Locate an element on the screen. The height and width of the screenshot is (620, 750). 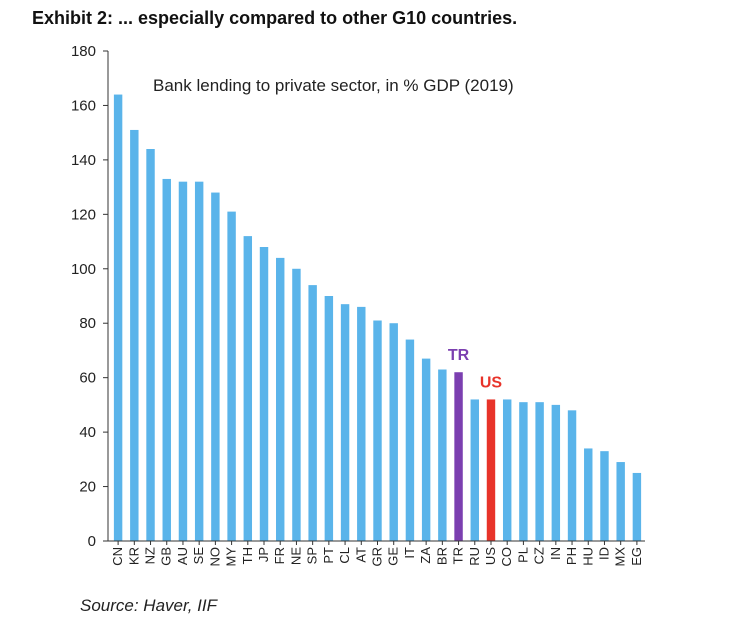
bar-nz is located at coordinates (150, 345).